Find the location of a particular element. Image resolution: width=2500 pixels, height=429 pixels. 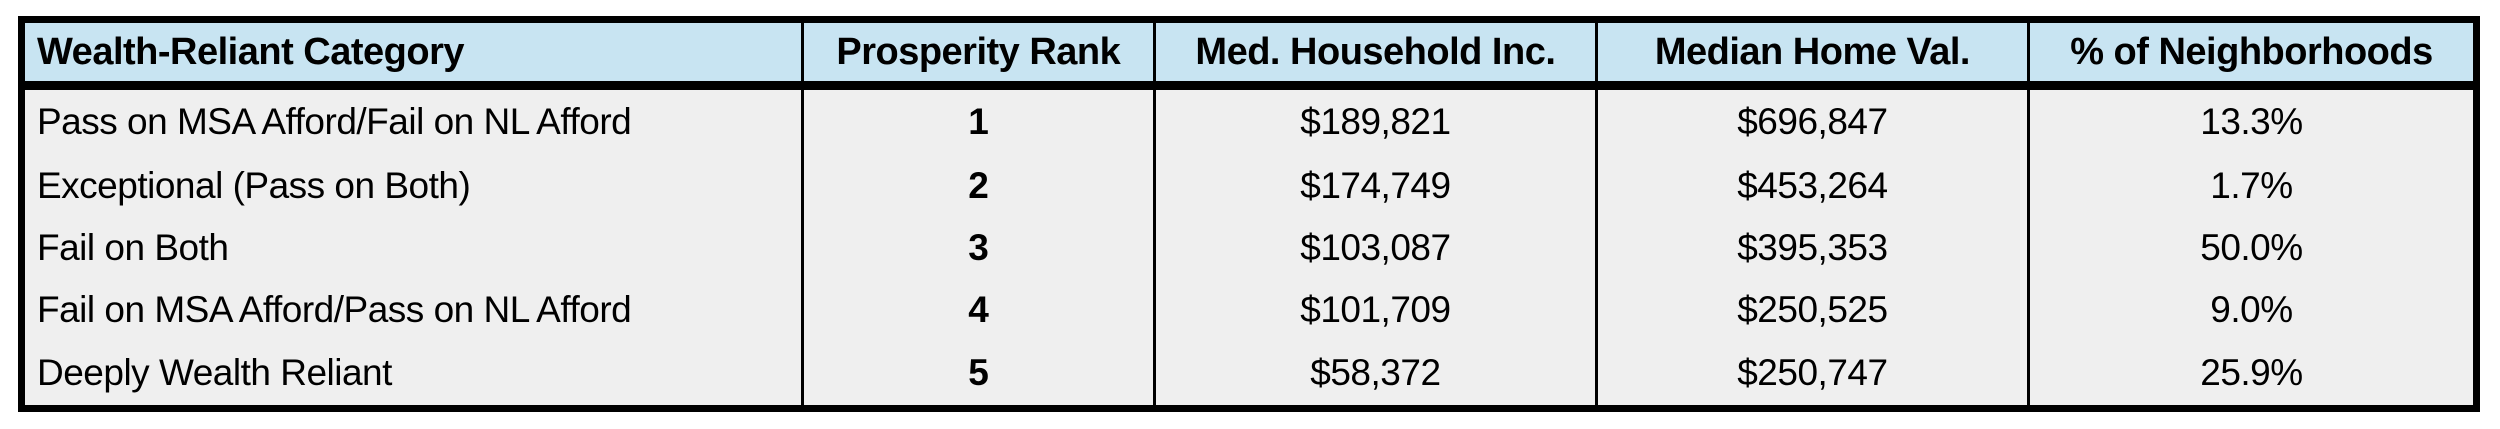

table-cell: $696,847 is located at coordinates (1811, 120).